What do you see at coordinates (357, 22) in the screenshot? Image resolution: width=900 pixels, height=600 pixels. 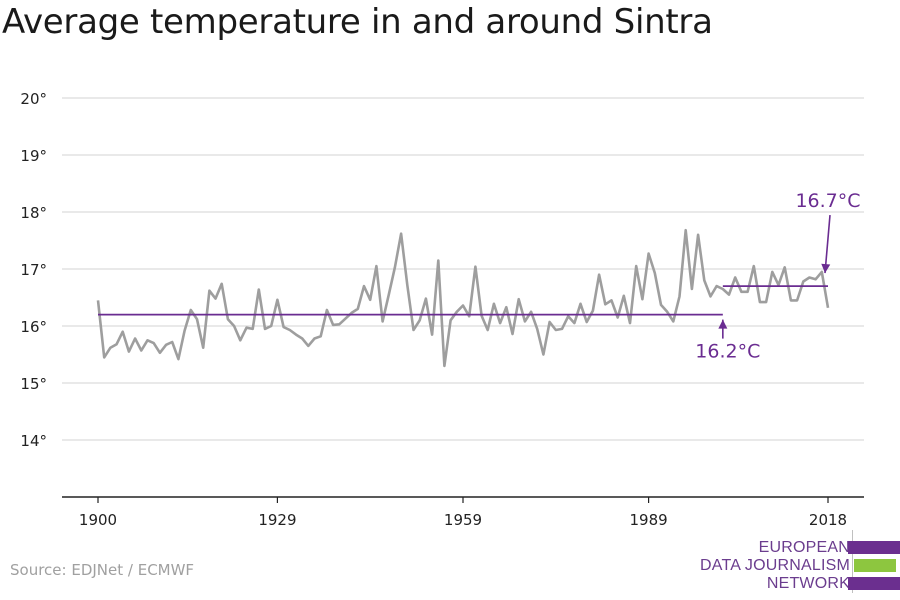 I see `chart-title: Average temperature in and around Sintra` at bounding box center [357, 22].